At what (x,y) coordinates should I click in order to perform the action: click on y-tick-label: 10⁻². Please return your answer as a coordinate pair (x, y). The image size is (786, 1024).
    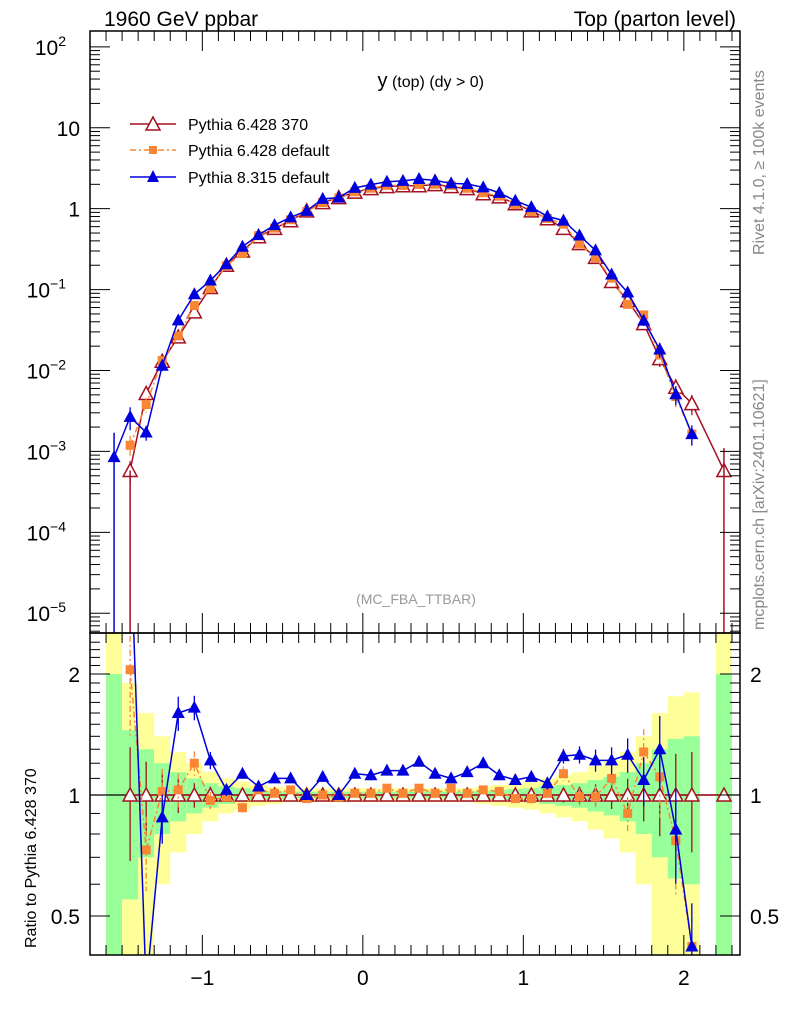
    Looking at the image, I should click on (47, 370).